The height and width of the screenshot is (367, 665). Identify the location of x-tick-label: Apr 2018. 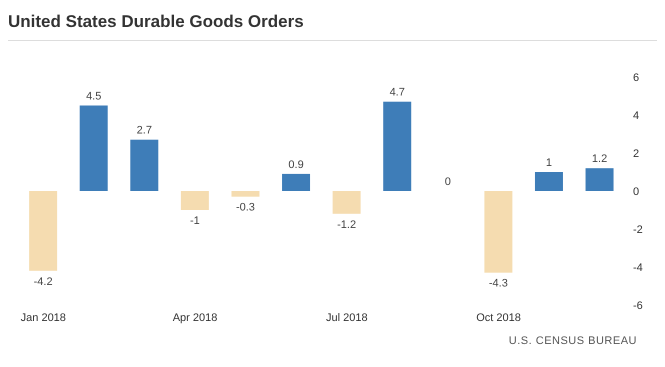
(195, 318).